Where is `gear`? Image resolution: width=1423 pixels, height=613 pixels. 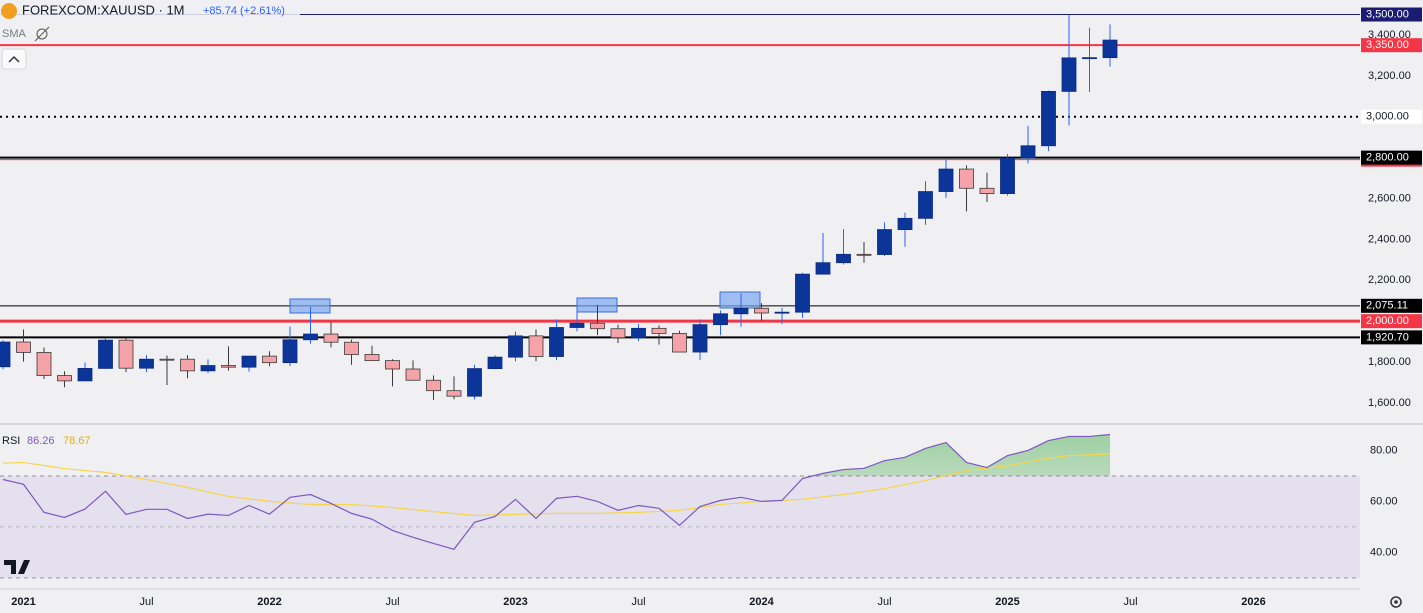
gear is located at coordinates (1396, 602).